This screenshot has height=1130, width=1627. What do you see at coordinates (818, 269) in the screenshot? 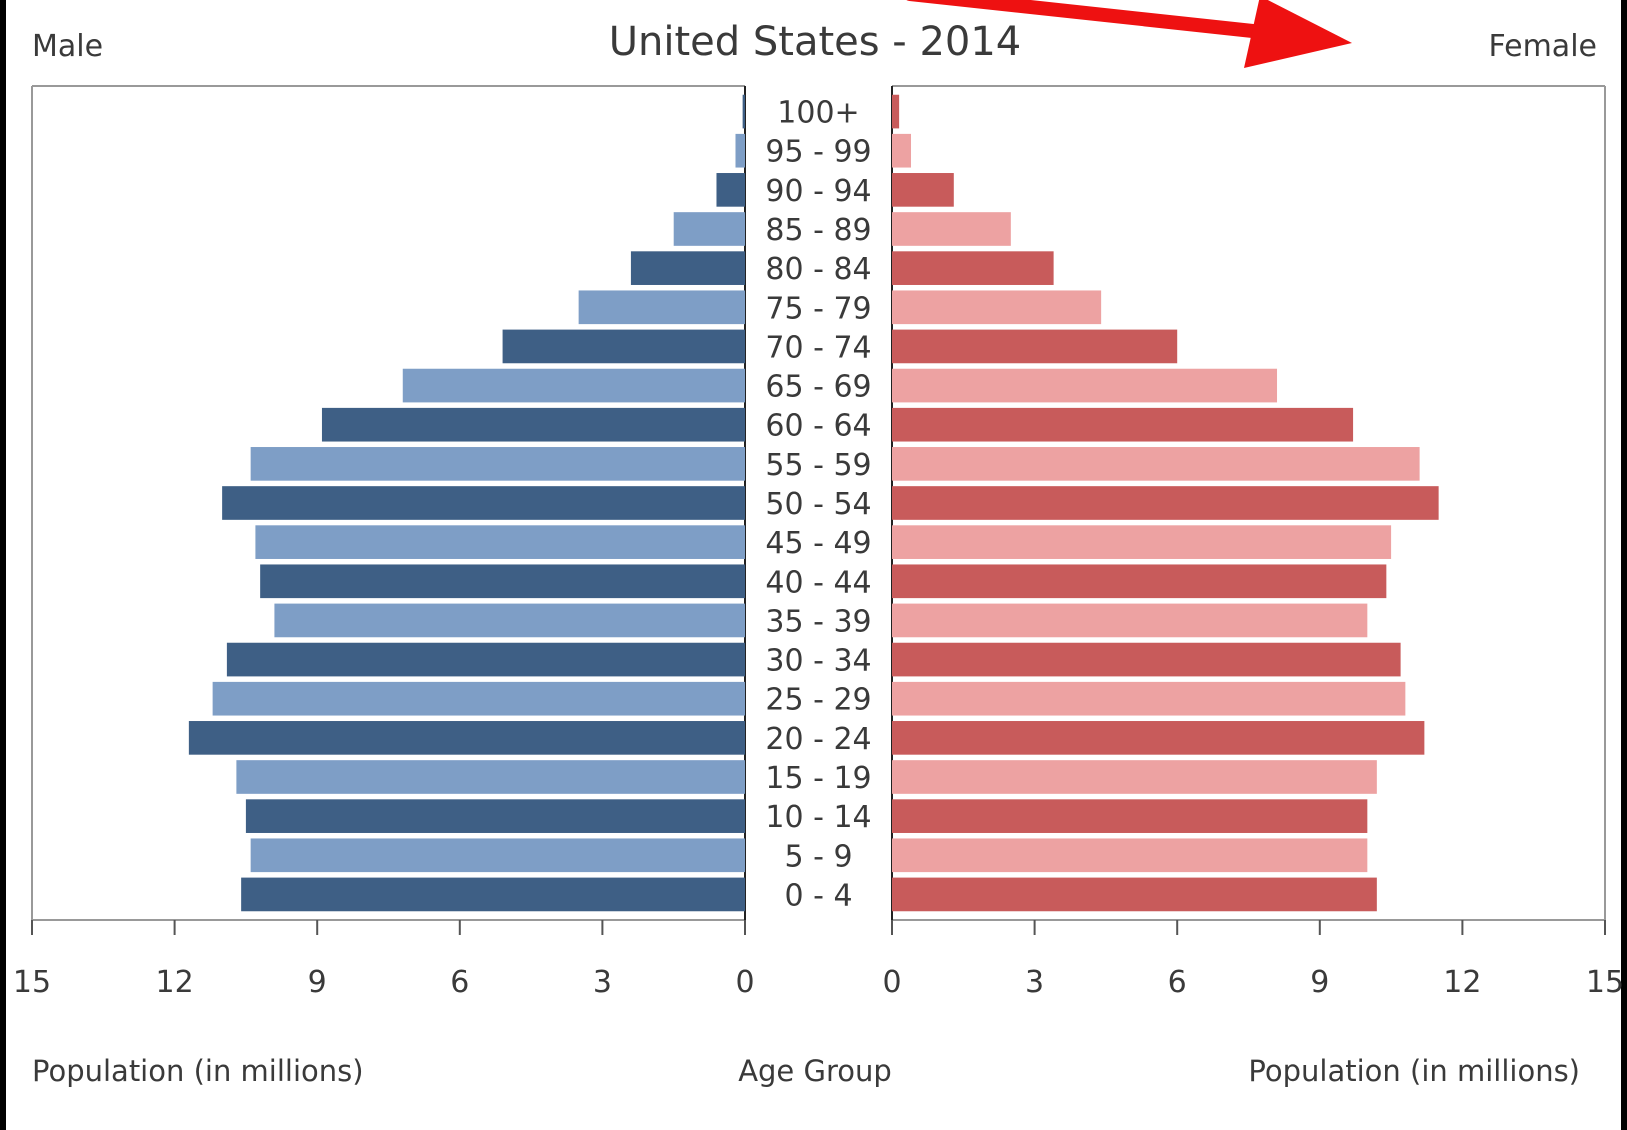
I see `age-group-label: 80 - 84` at bounding box center [818, 269].